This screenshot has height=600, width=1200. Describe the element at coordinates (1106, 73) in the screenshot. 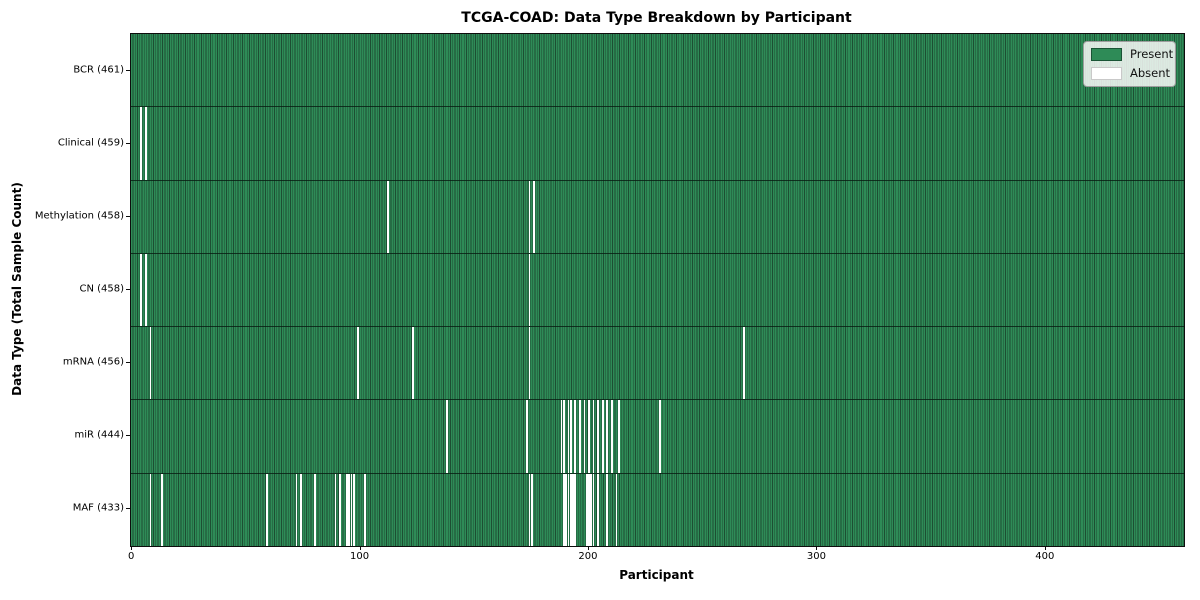

I see `legend-absent-swatch` at that location.